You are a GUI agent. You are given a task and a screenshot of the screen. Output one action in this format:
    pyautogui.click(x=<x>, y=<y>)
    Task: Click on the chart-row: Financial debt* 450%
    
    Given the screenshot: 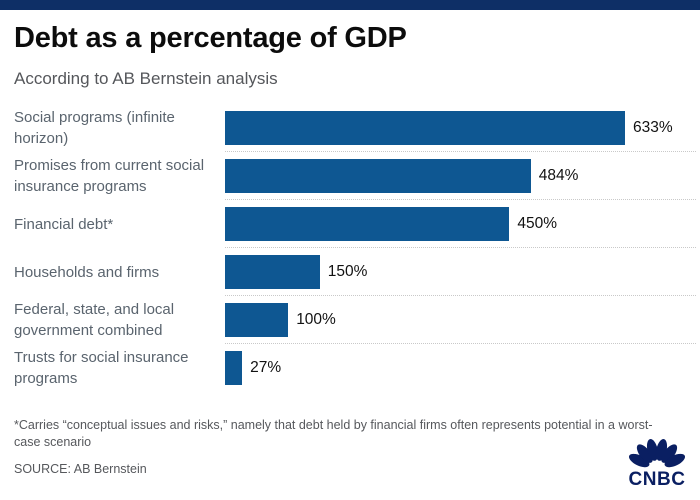 What is the action you would take?
    pyautogui.click(x=355, y=224)
    